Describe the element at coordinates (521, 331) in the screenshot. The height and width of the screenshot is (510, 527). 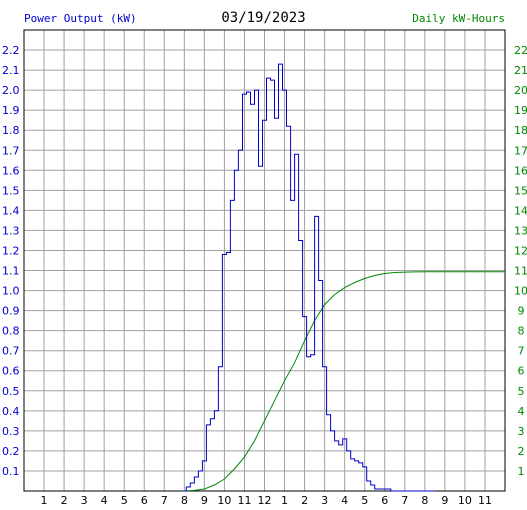
I see `right-tick-label: 8` at that location.